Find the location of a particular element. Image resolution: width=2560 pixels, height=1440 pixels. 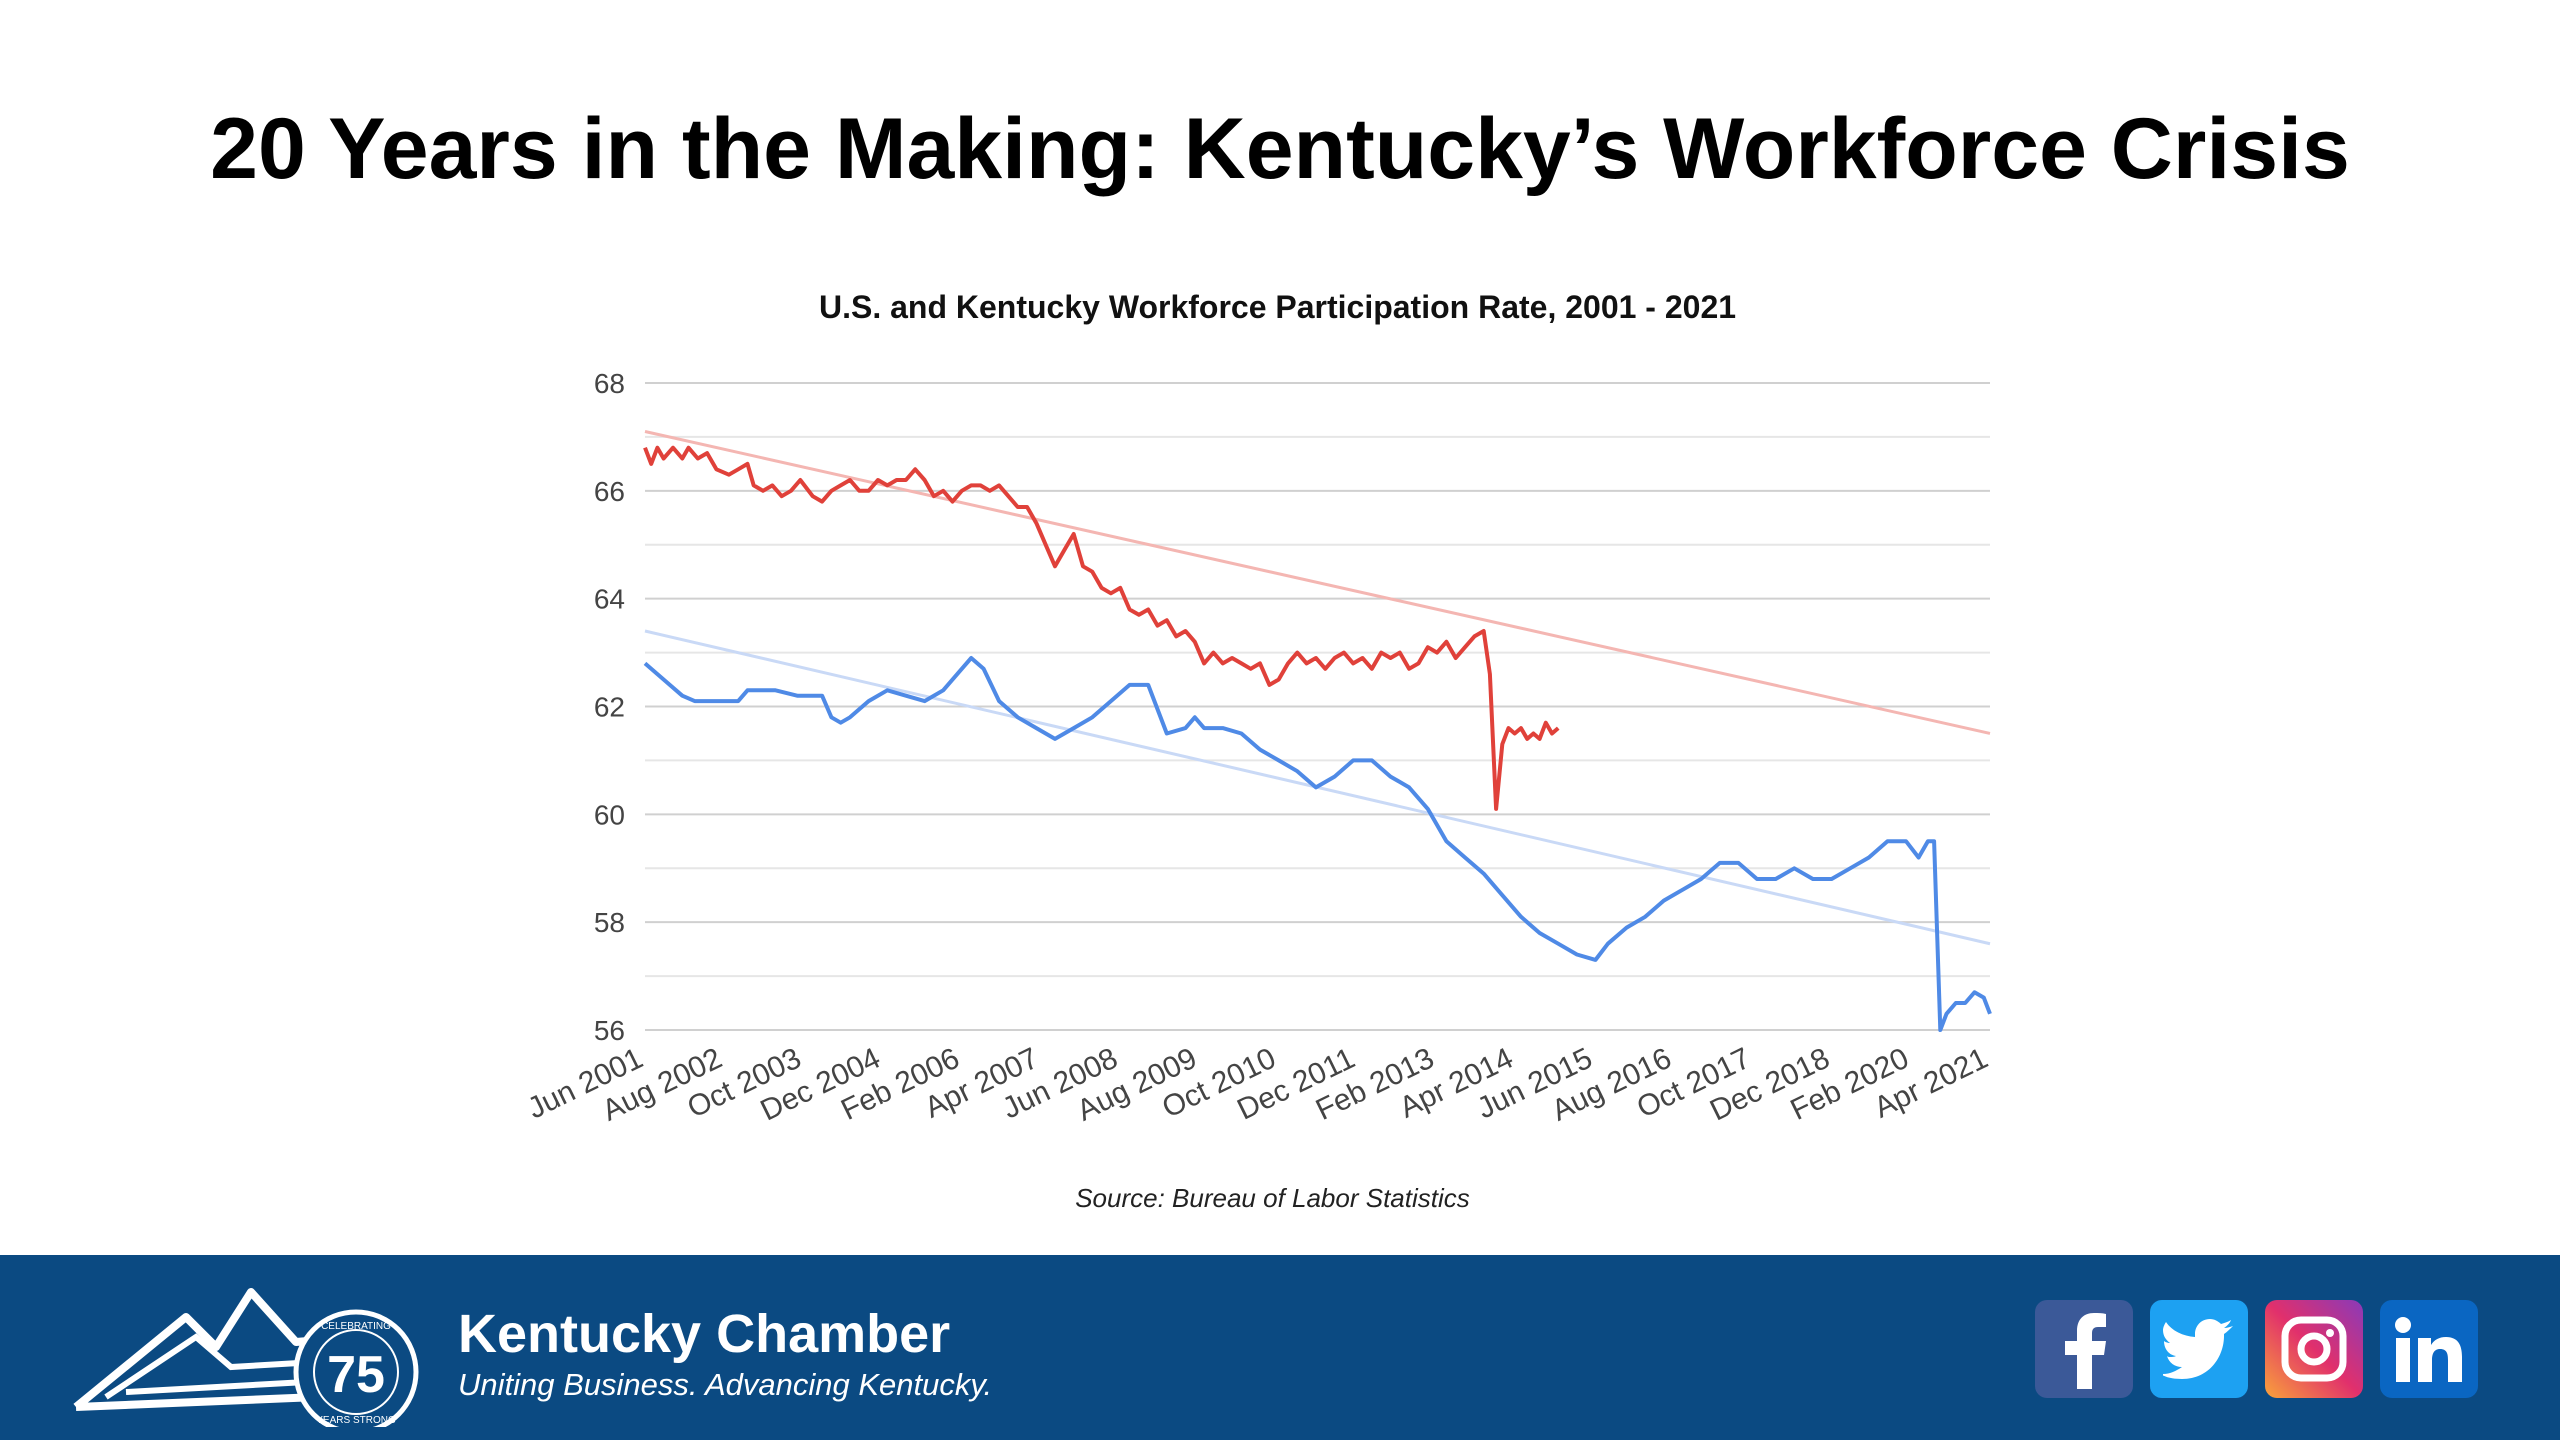

facebook-icon is located at coordinates (2084, 1349).